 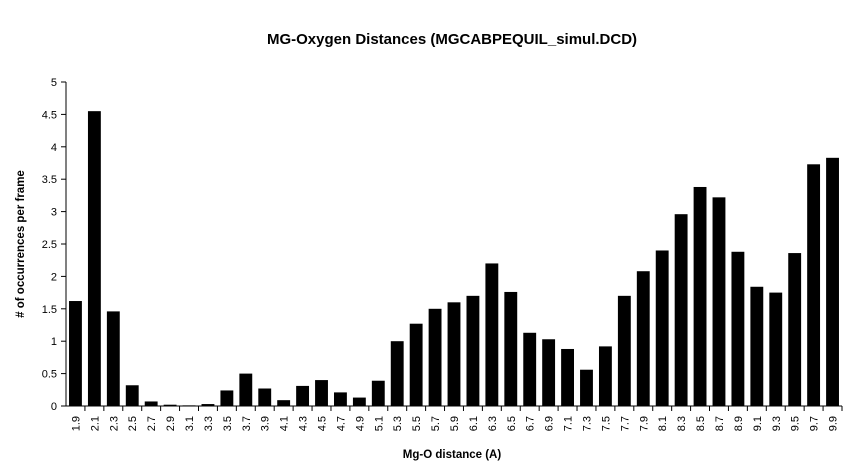 I want to click on y-tick-label: 2, so click(x=54, y=277).